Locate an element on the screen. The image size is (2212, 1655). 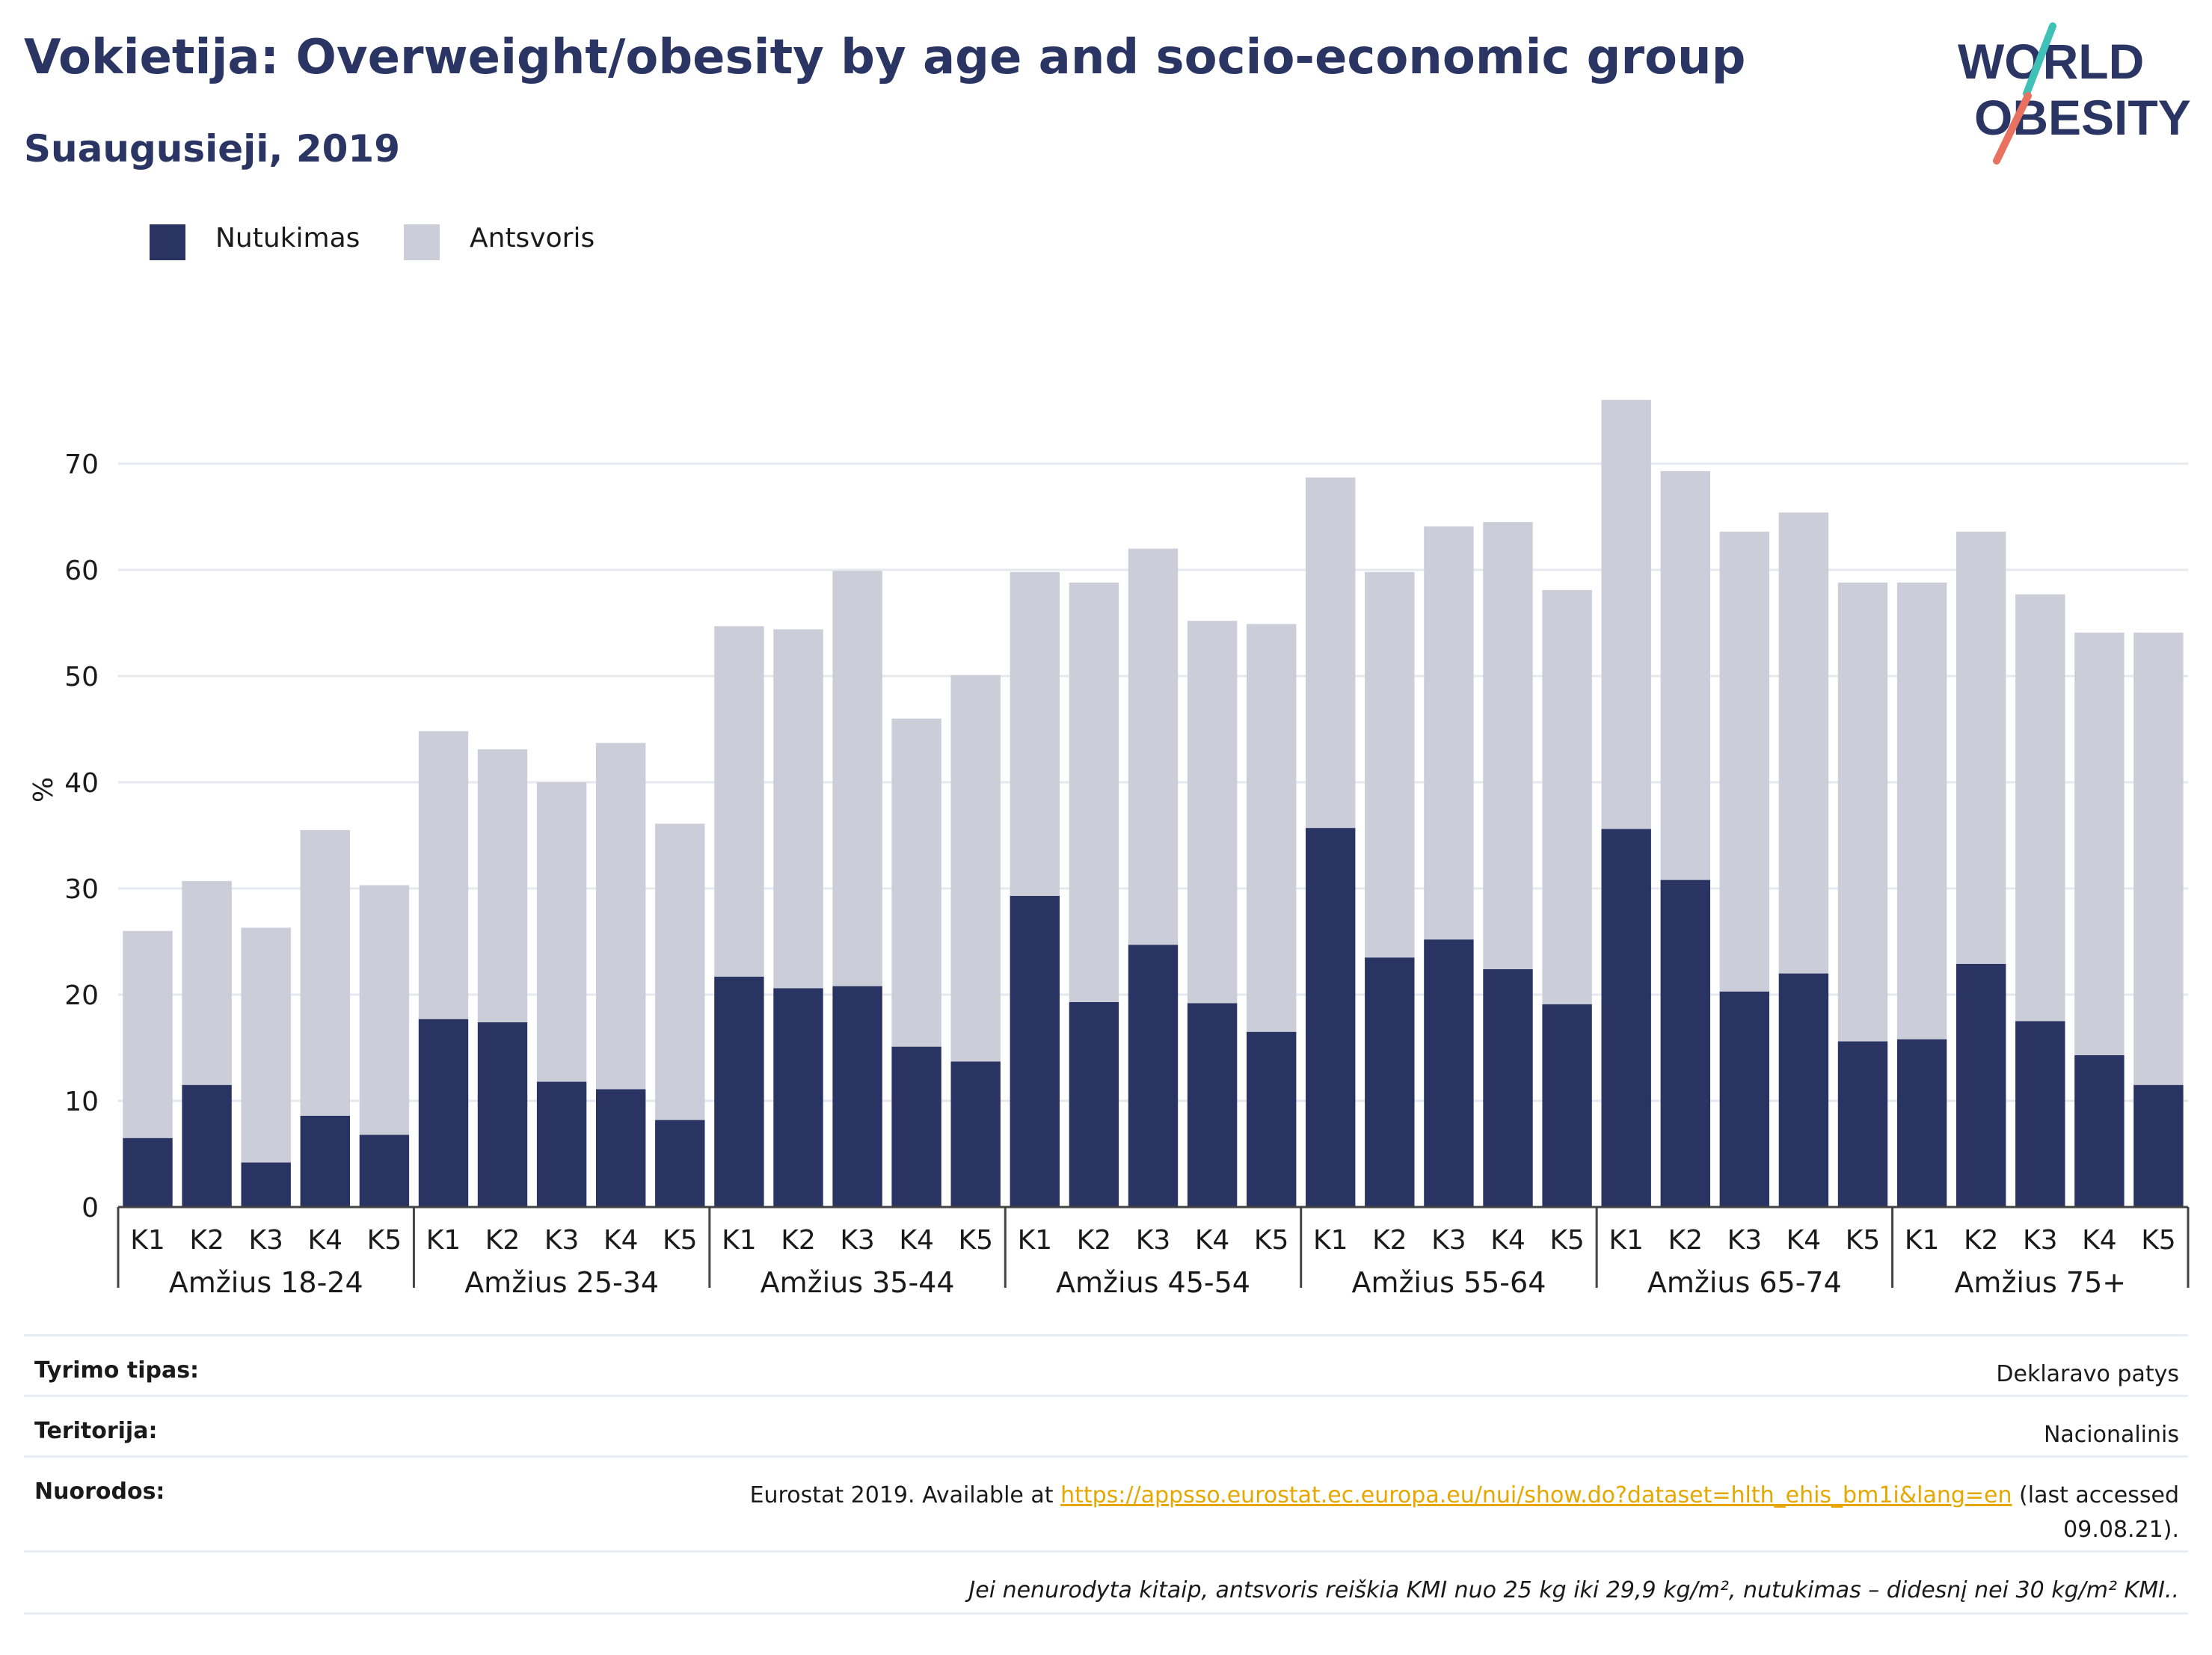
footer-label-references: Nuorodos: is located at coordinates (99, 1492).